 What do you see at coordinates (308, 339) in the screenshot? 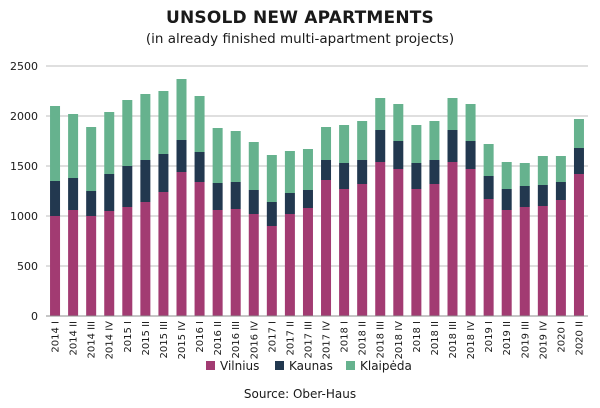
I see `x-tick-label: 2017 III` at bounding box center [308, 339].